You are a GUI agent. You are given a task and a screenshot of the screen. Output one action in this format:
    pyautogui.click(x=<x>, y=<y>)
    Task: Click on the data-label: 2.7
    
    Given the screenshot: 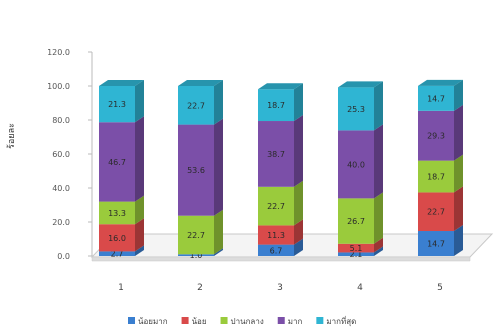 What is the action you would take?
    pyautogui.click(x=117, y=254)
    